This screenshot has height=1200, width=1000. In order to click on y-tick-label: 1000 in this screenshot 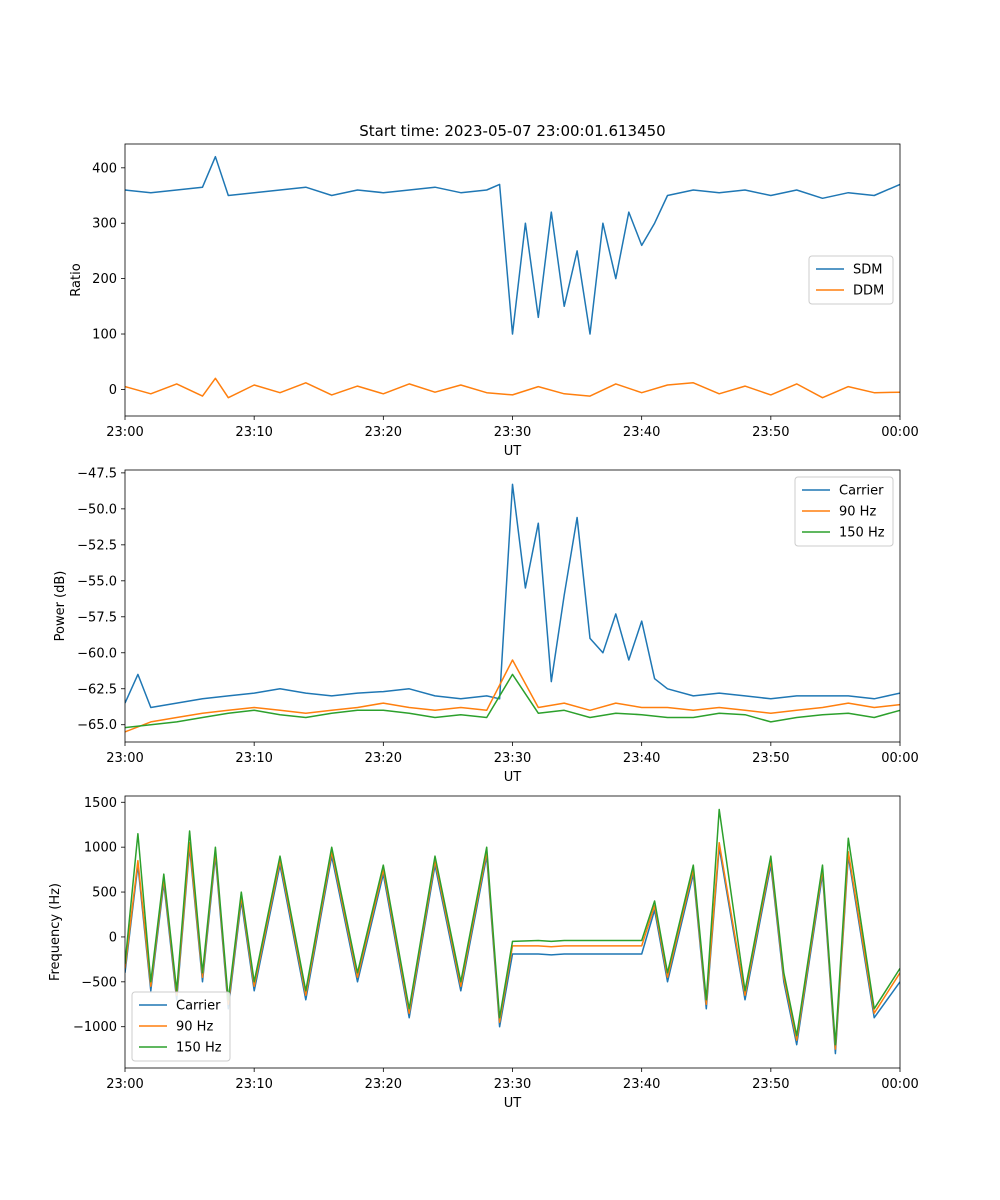, I will do `click(100, 848)`.